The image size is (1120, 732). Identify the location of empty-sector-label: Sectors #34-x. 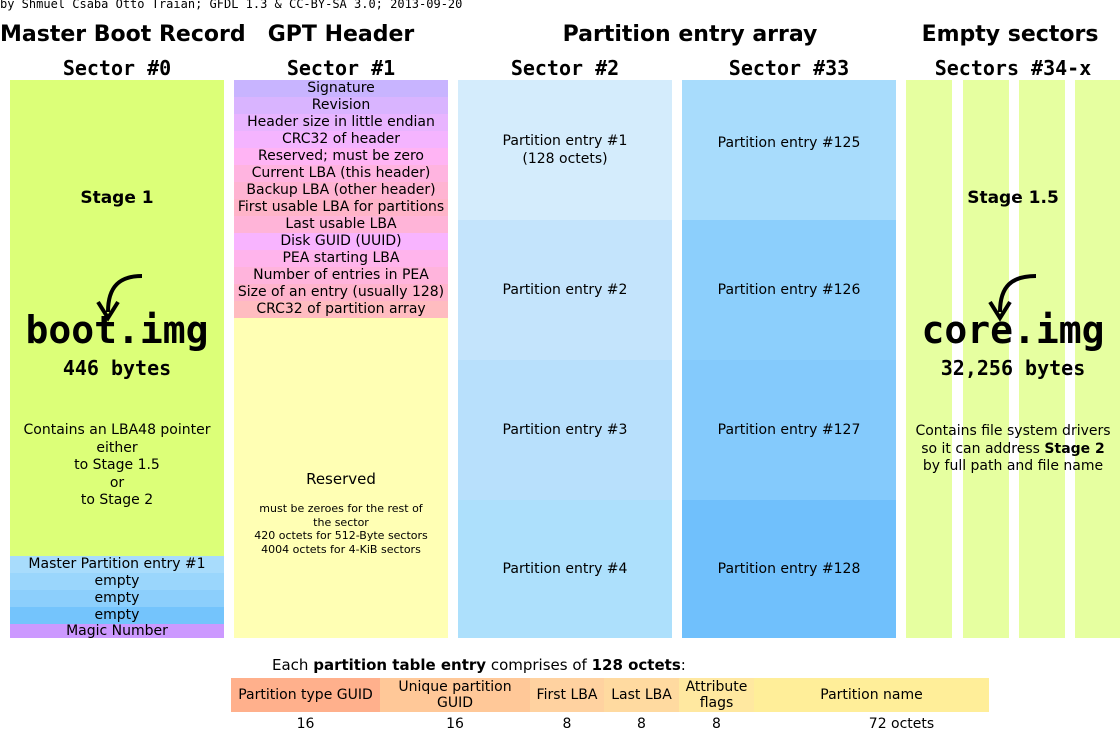
(1013, 68).